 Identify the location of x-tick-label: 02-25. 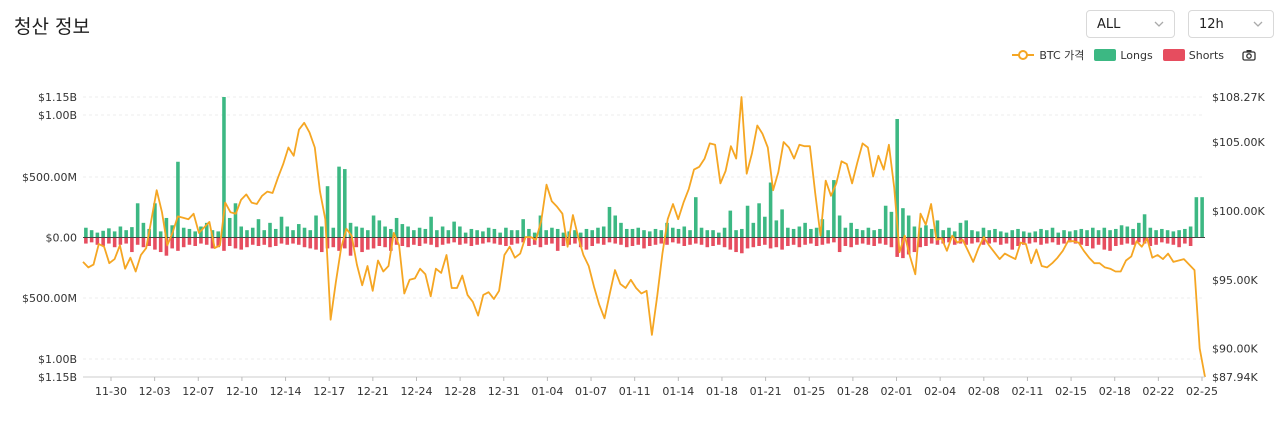
(1202, 391).